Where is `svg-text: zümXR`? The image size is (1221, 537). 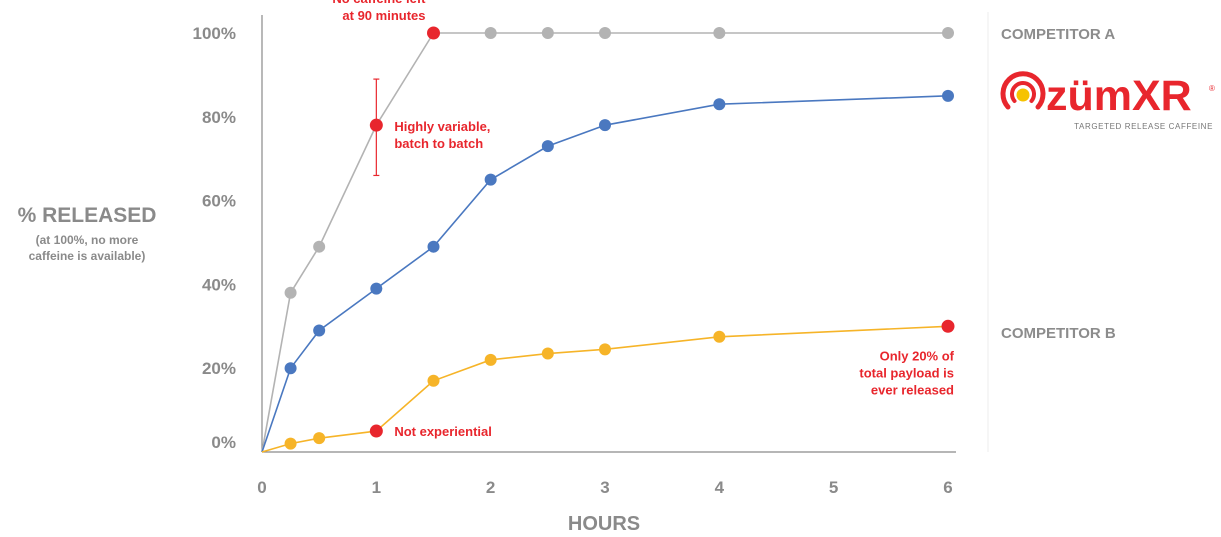
svg-text: zümXR is located at coordinates (1119, 96).